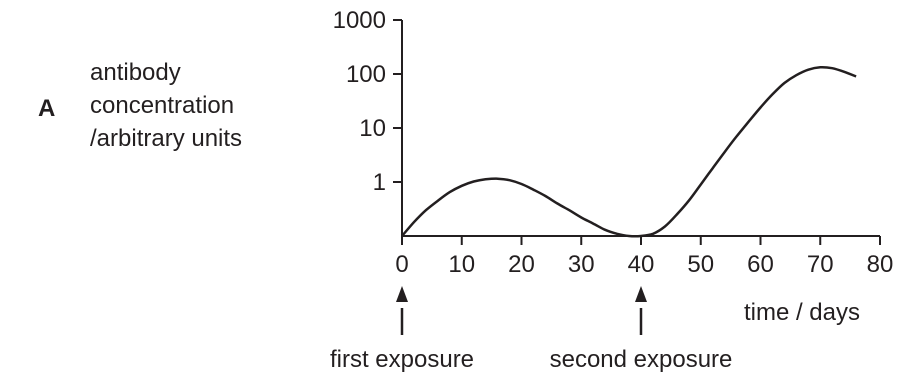 This screenshot has width=903, height=376. What do you see at coordinates (162, 105) in the screenshot?
I see `y-axis-label-line-2: concentration` at bounding box center [162, 105].